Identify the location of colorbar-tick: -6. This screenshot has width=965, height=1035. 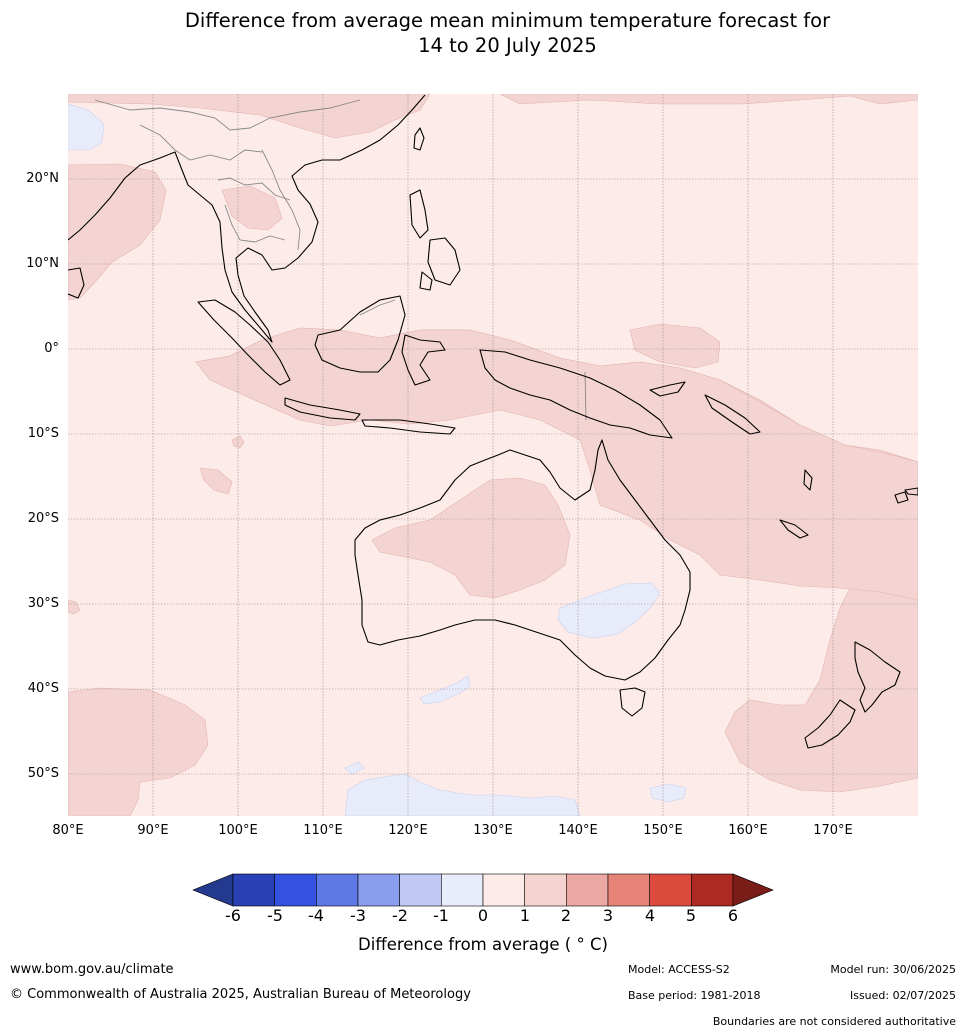
(233, 915).